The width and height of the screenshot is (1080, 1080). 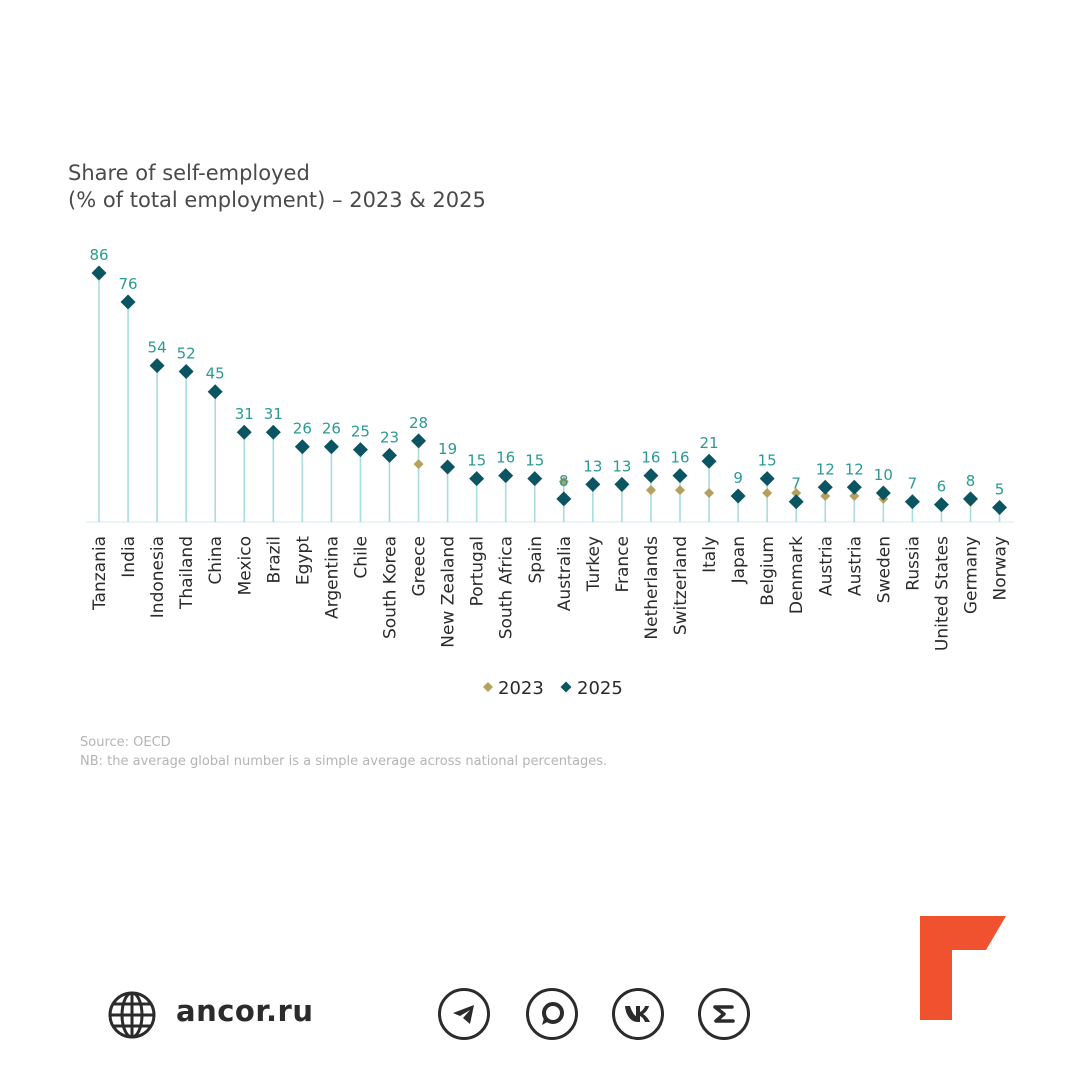 I want to click on data-label: 21, so click(x=709, y=443).